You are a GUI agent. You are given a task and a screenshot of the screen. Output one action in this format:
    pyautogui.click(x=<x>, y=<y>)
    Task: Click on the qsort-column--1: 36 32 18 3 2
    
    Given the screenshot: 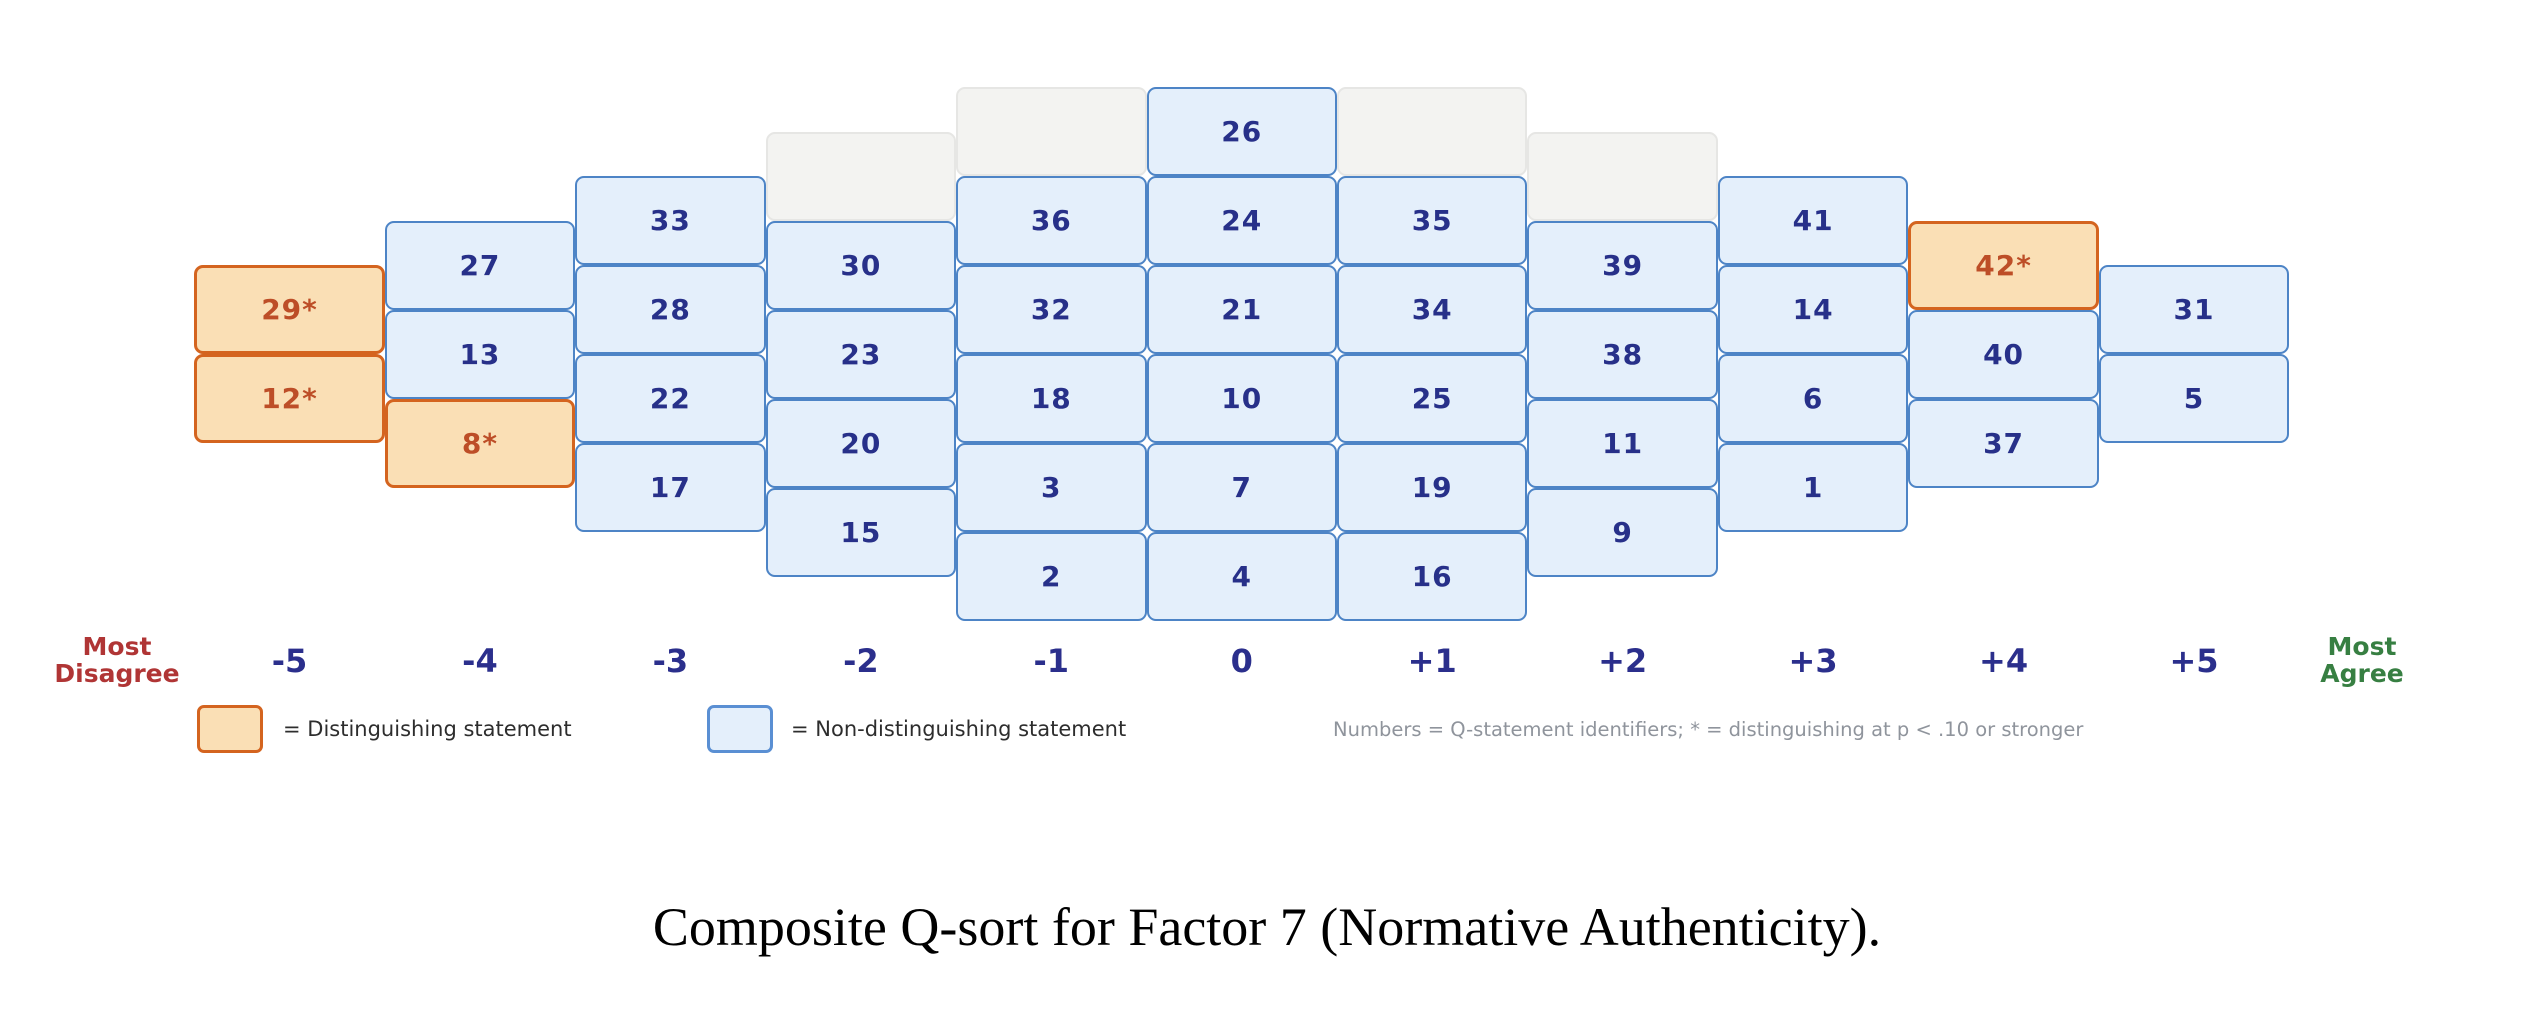 What is the action you would take?
    pyautogui.click(x=1051, y=354)
    